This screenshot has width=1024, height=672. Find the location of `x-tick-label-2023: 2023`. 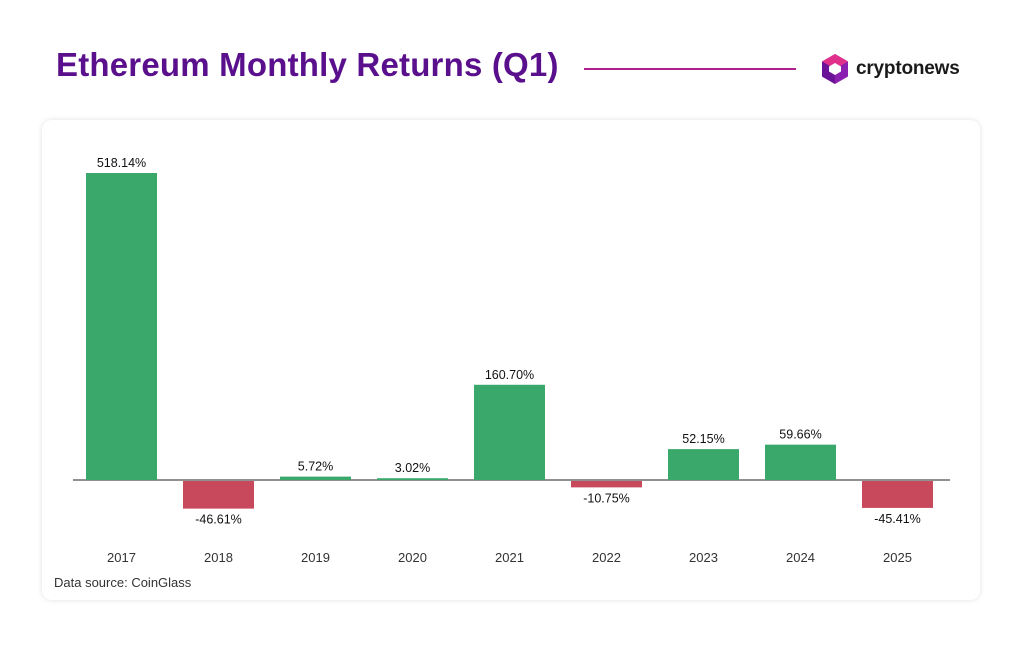

x-tick-label-2023: 2023 is located at coordinates (703, 557).